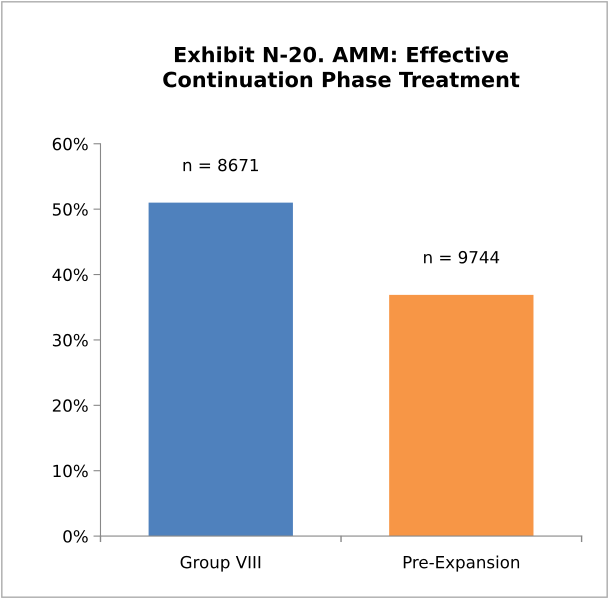 Image resolution: width=609 pixels, height=599 pixels. I want to click on x-tick-label: Pre-Expansion, so click(462, 564).